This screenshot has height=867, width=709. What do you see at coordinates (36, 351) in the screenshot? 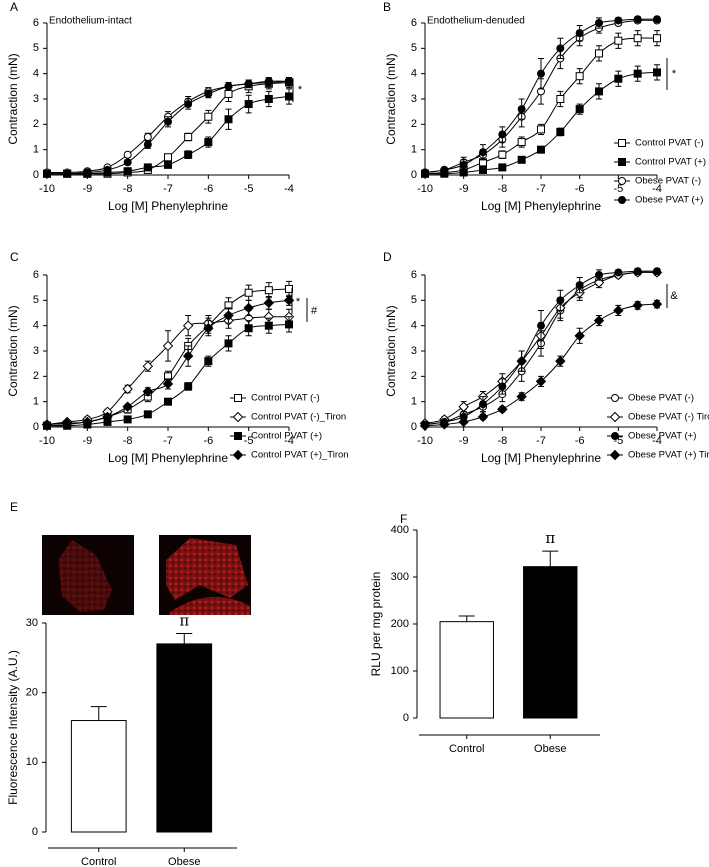
I see `y-tick-label: 3` at bounding box center [36, 351].